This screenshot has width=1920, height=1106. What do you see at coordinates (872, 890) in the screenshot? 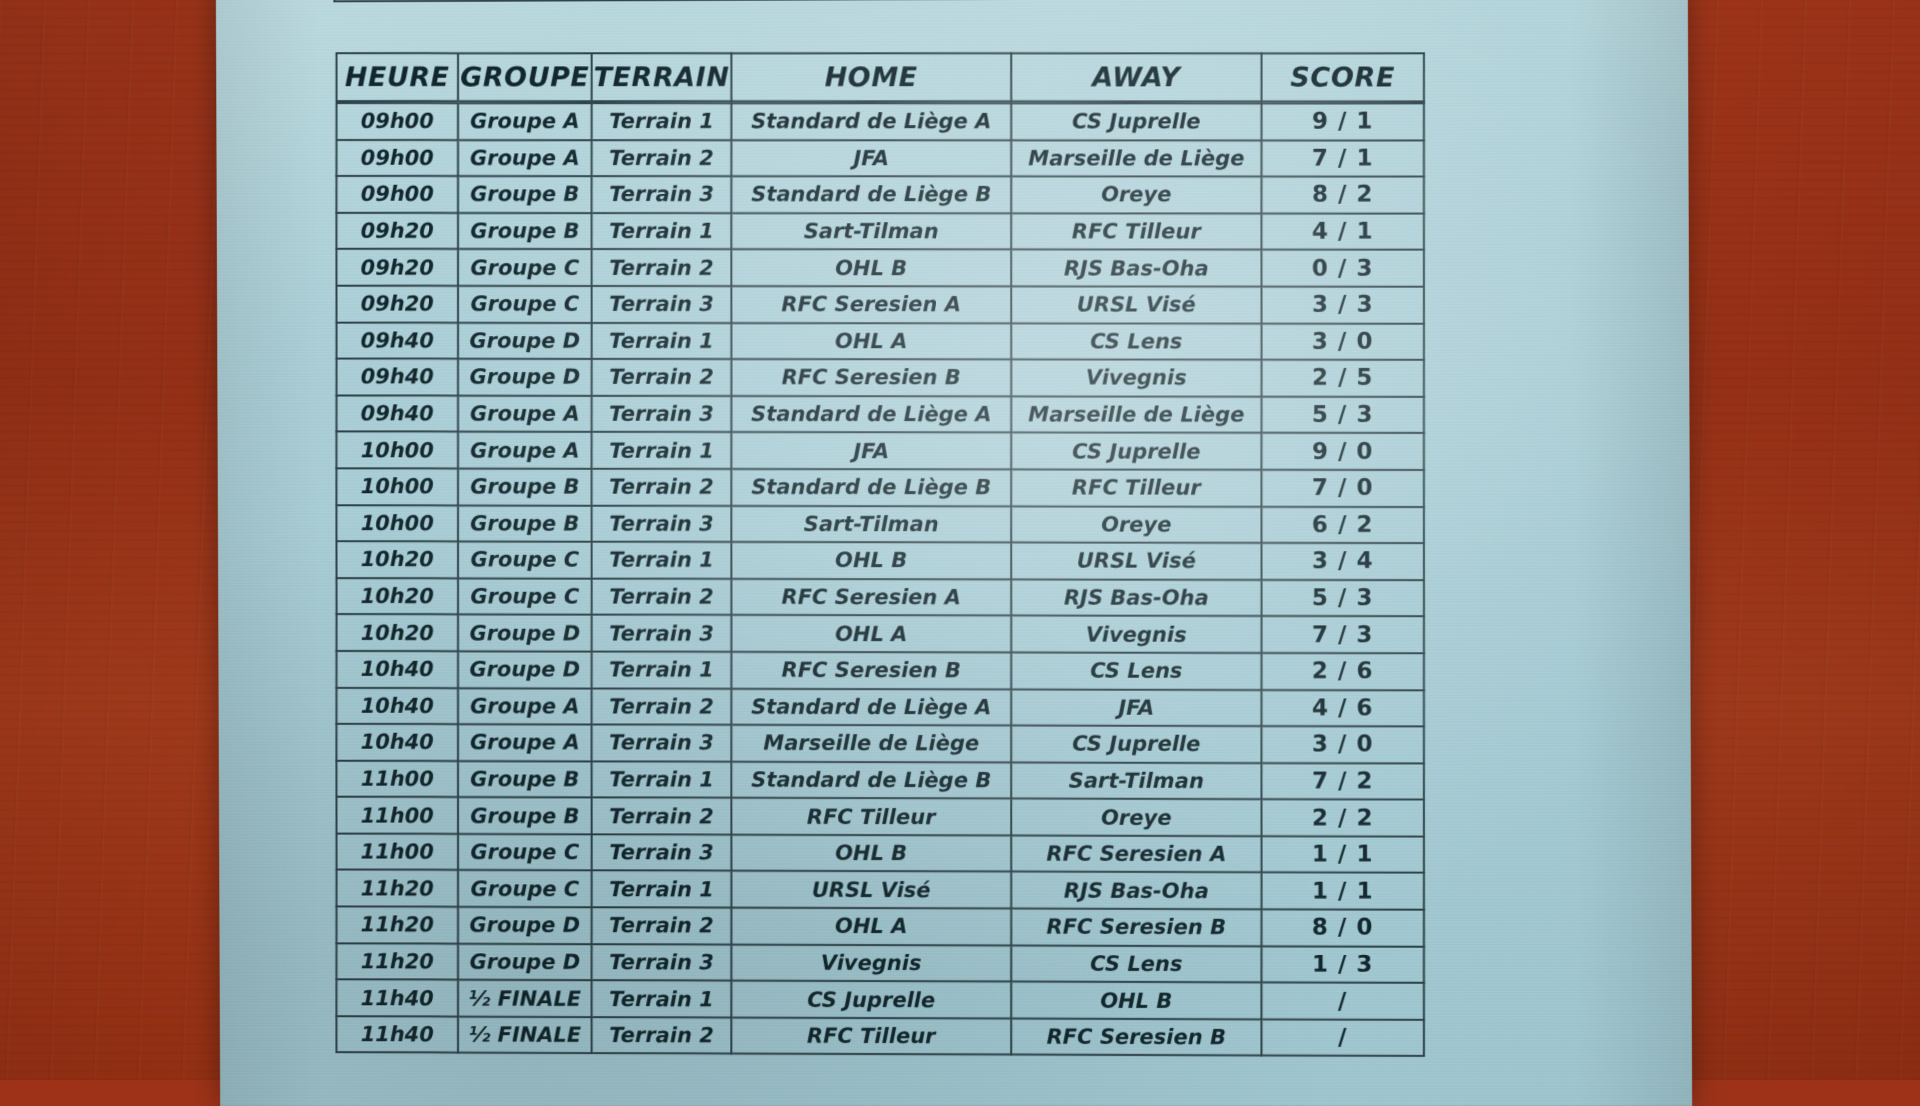
I see `cell-home: URSL Visé` at bounding box center [872, 890].